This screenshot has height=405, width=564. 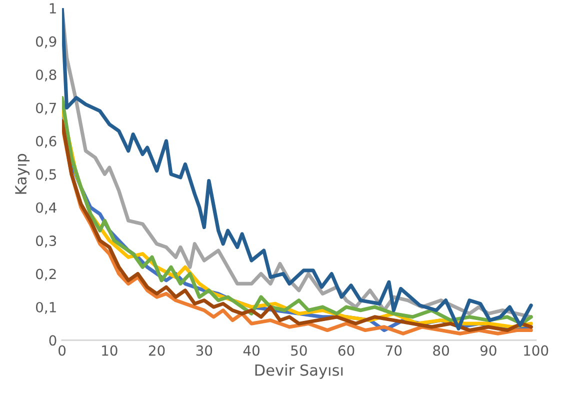 What do you see at coordinates (22, 174) in the screenshot?
I see `y-axis-title: Kayıp` at bounding box center [22, 174].